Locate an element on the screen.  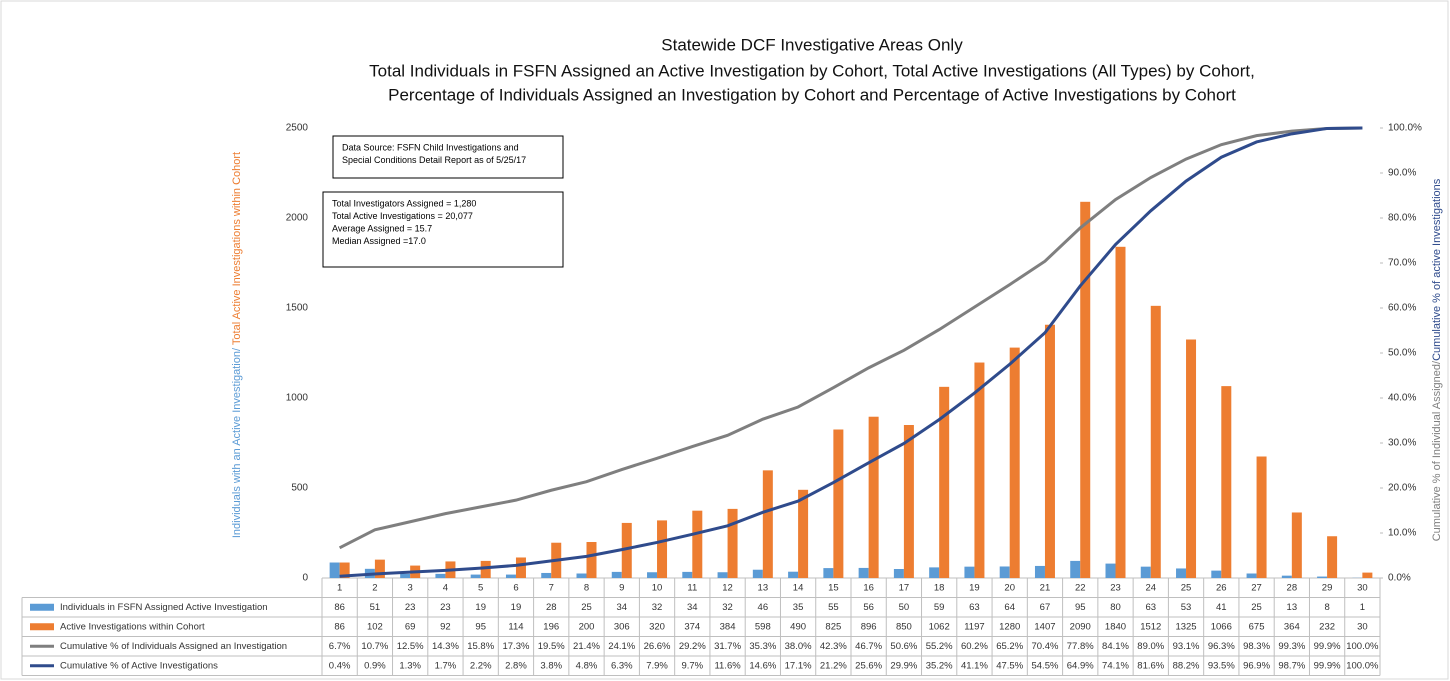
x-tick-label: 29 is located at coordinates (1327, 587).